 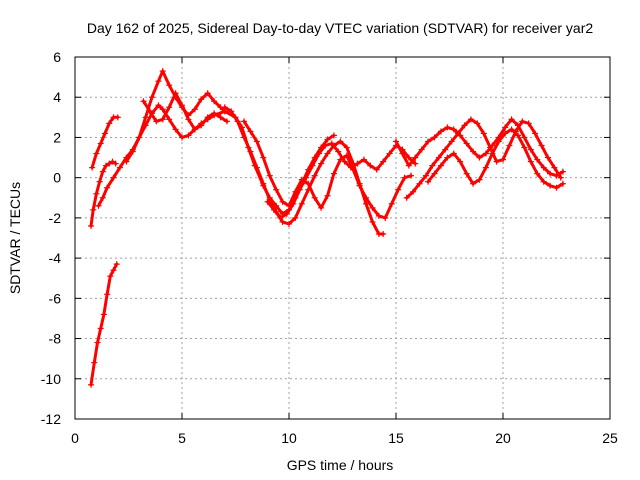 I want to click on x-tick-label: 15, so click(x=396, y=438).